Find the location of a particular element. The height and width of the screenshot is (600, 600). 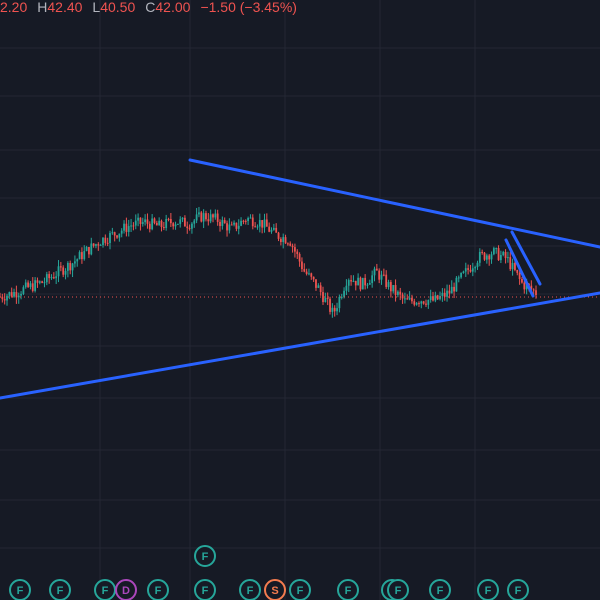

event-marker-split: S is located at coordinates (275, 589).